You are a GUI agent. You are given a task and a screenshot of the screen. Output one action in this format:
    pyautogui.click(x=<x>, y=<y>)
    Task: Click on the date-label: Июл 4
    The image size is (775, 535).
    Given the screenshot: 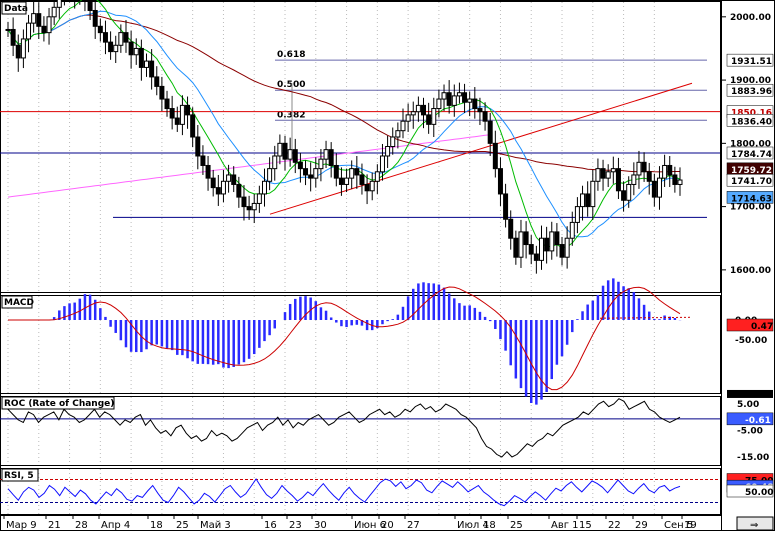 What is the action you would take?
    pyautogui.click(x=473, y=525)
    